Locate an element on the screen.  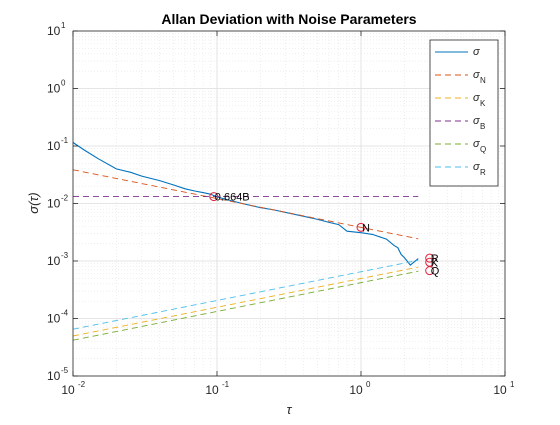
annotation-label: Q is located at coordinates (435, 272).